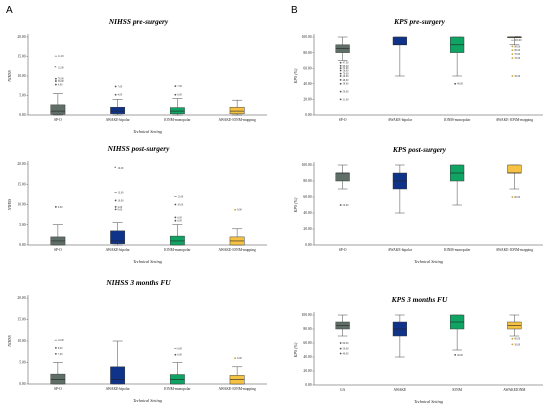  What do you see at coordinates (21, 57) in the screenshot?
I see `y-tick-label: 15.00` at bounding box center [21, 57].